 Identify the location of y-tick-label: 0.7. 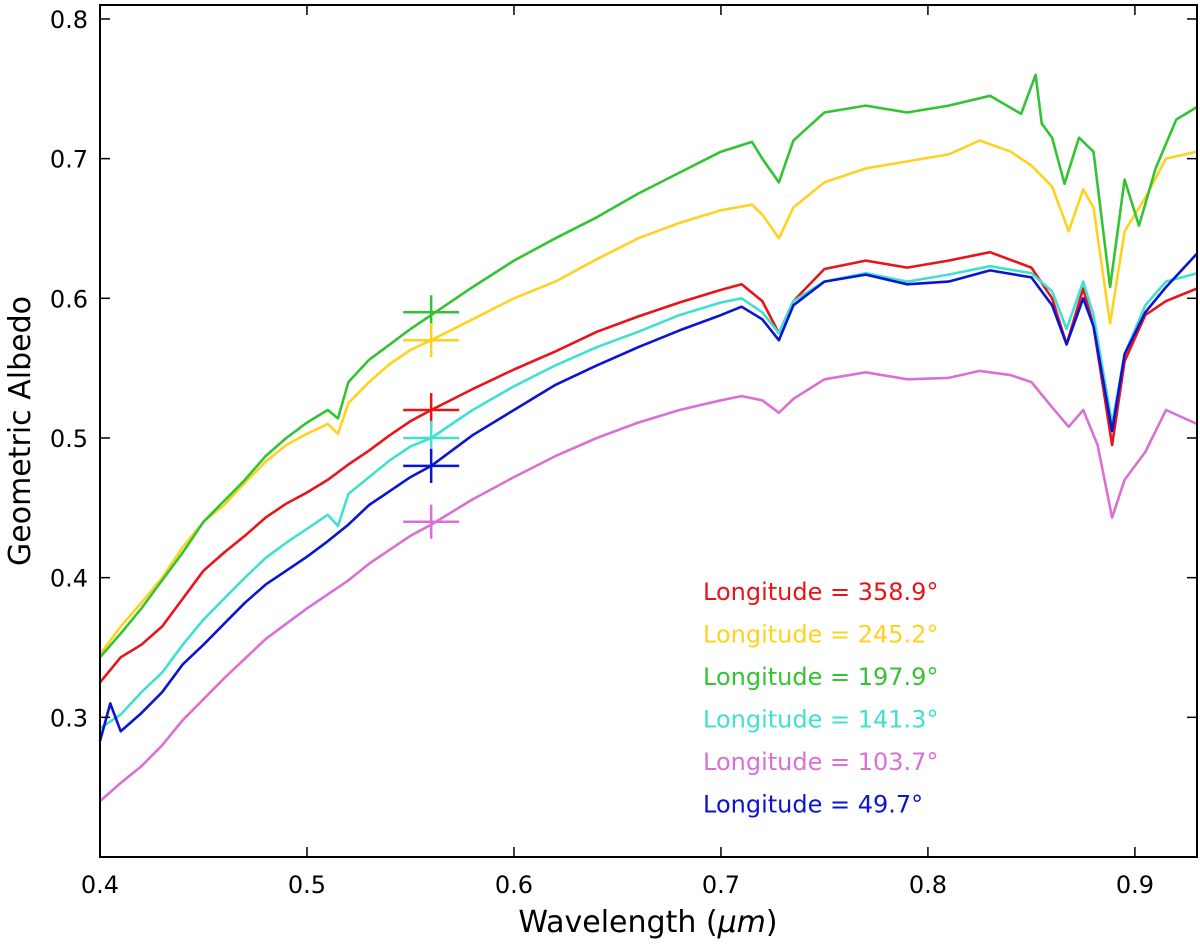
(69, 160).